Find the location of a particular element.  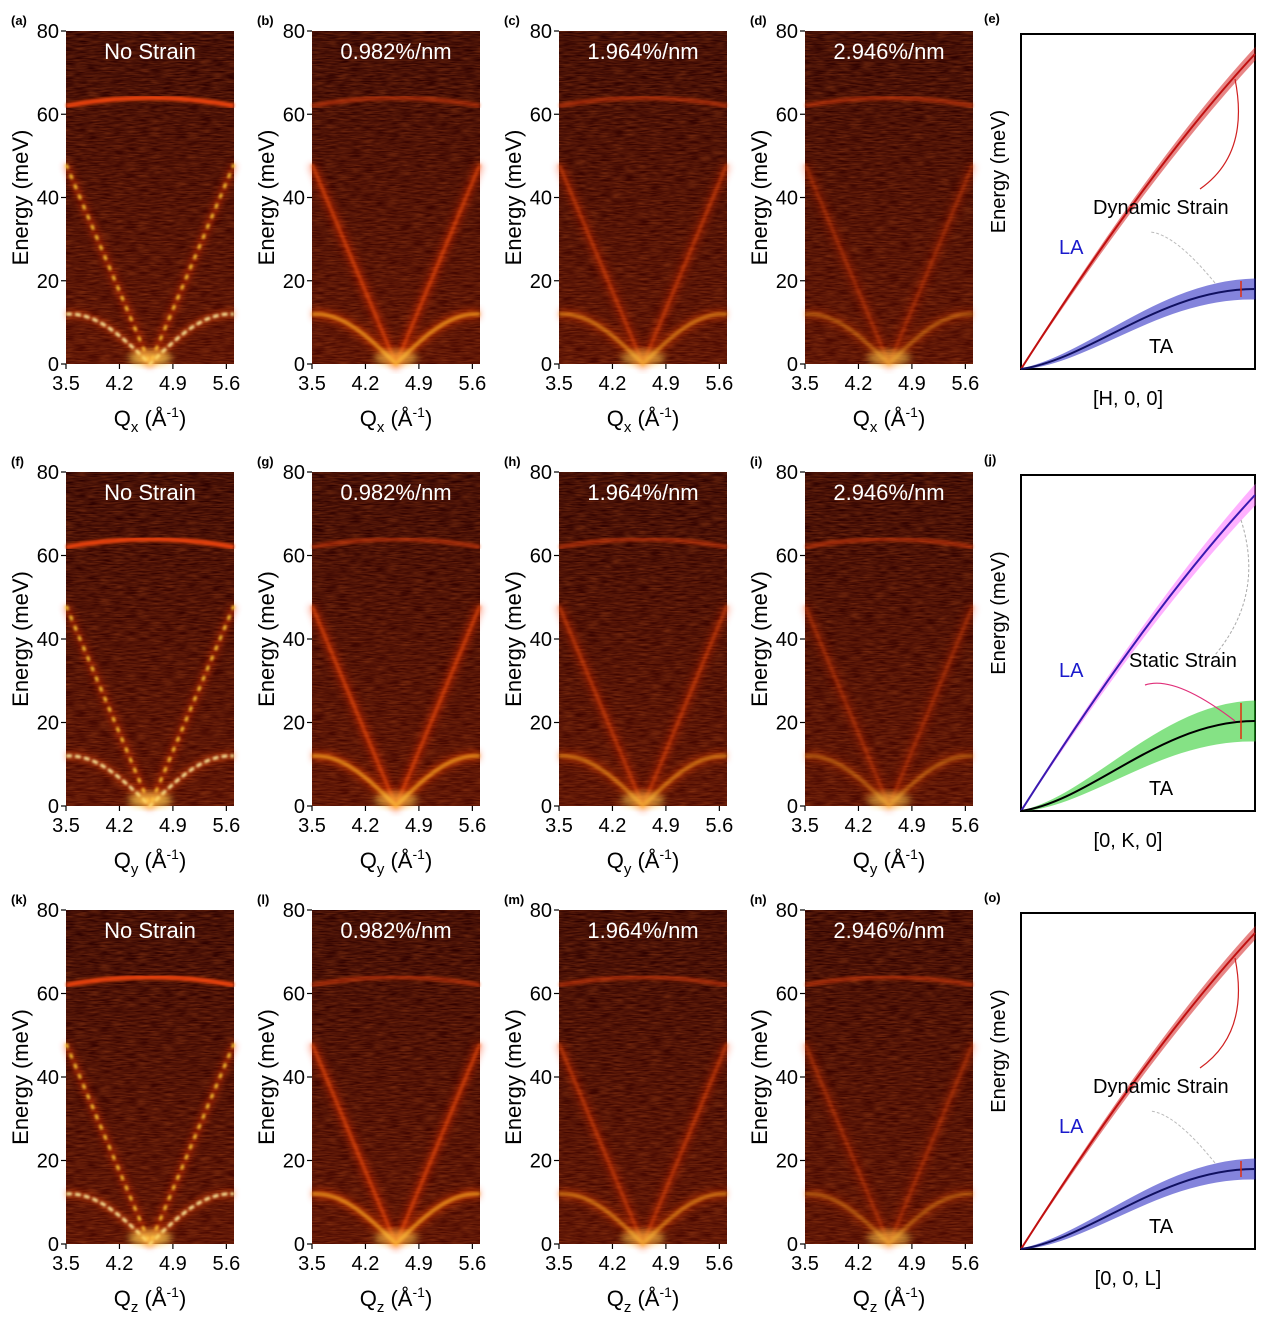

la-label: LA is located at coordinates (1071, 671).